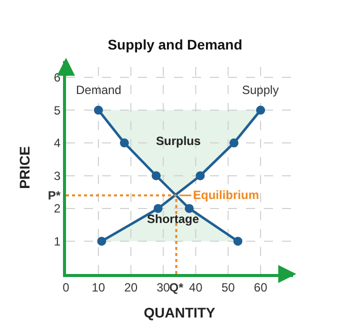 This screenshot has width=350, height=332. What do you see at coordinates (99, 287) in the screenshot?
I see `x-tick-label: 10` at bounding box center [99, 287].